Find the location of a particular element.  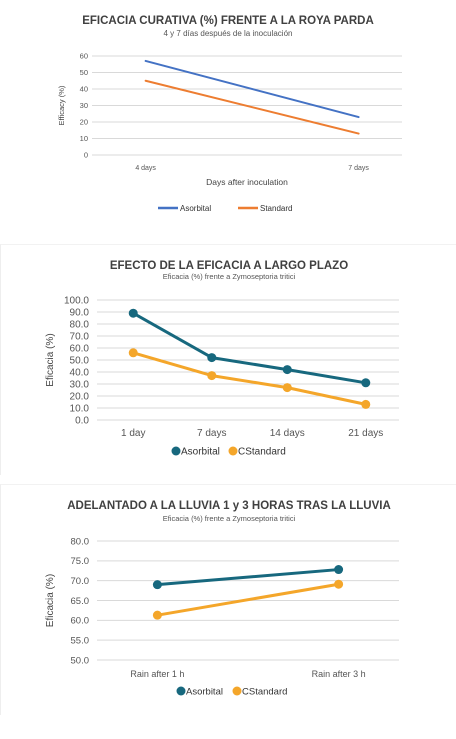

y-tick-label: 75.0 is located at coordinates (80, 561).